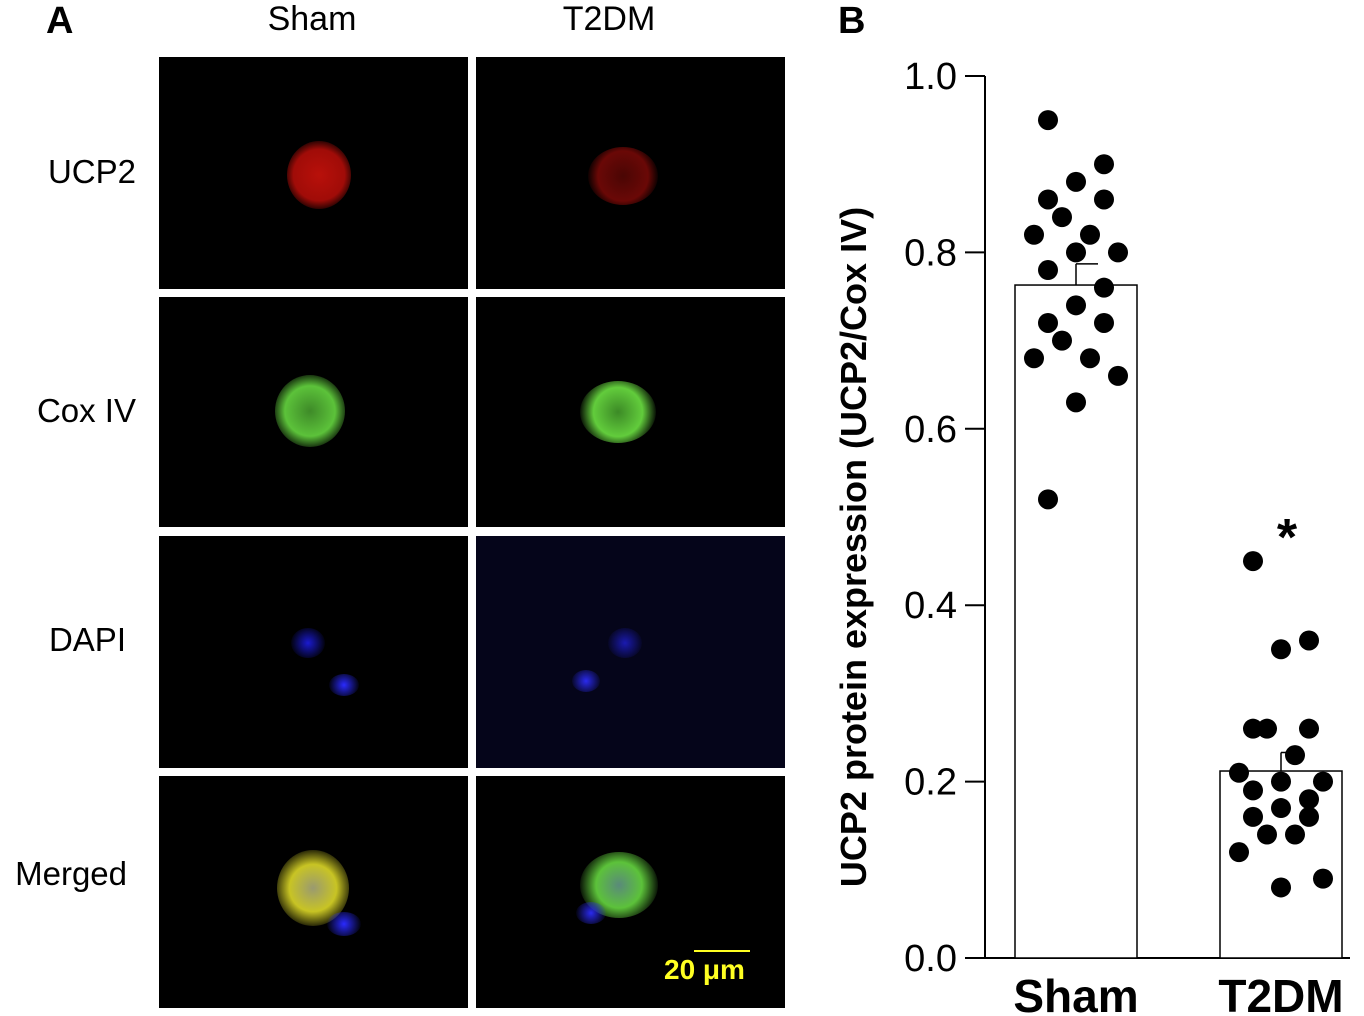 The height and width of the screenshot is (1016, 1364). I want to click on micrograph-t2dm-dapi, so click(630, 652).